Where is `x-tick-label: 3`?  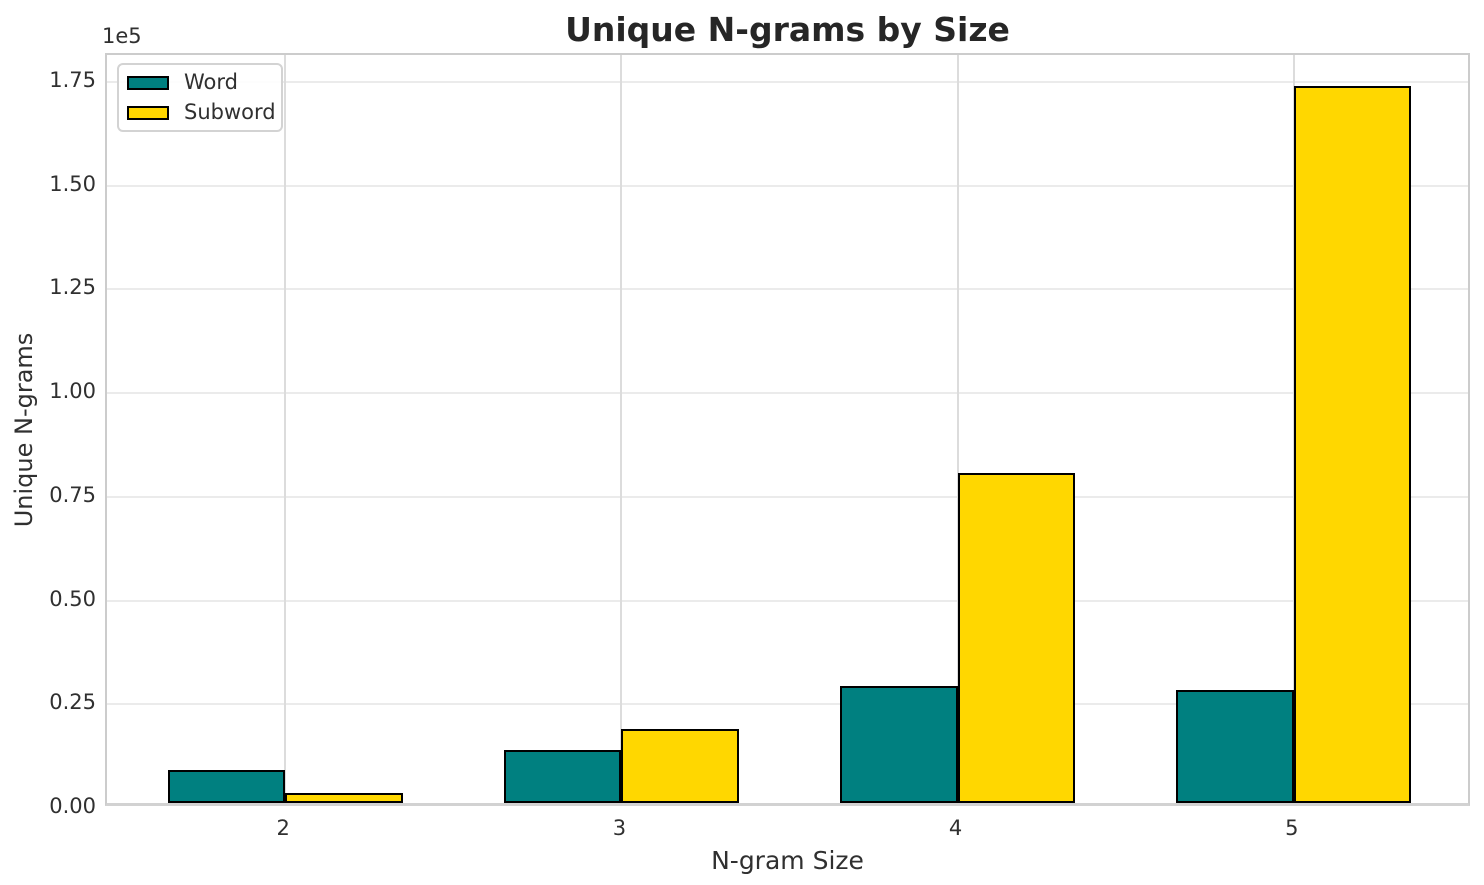 x-tick-label: 3 is located at coordinates (619, 828).